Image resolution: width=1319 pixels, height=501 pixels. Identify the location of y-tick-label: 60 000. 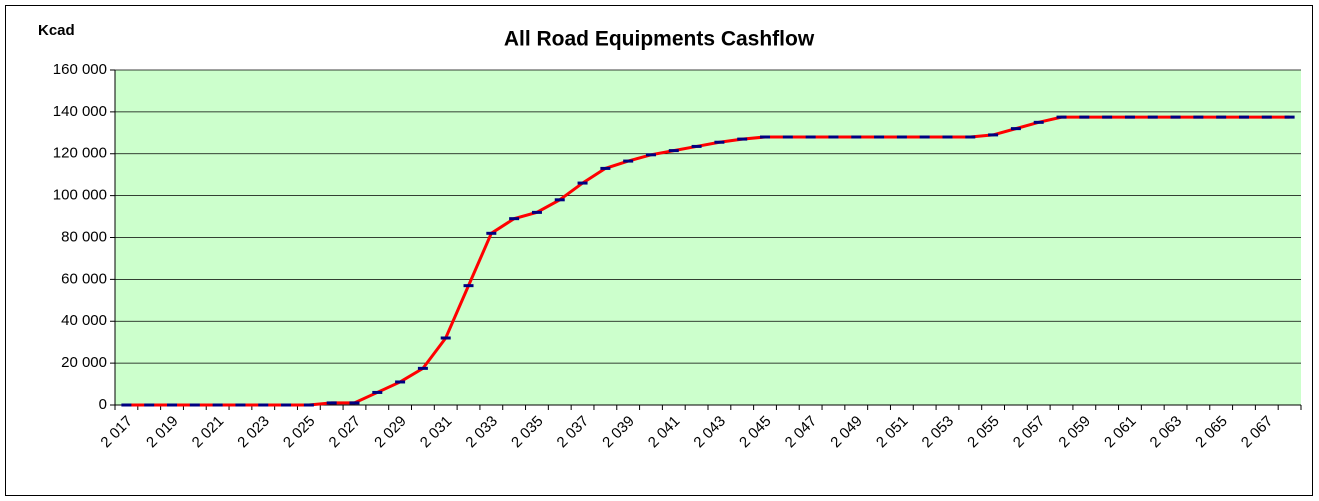
(84, 278).